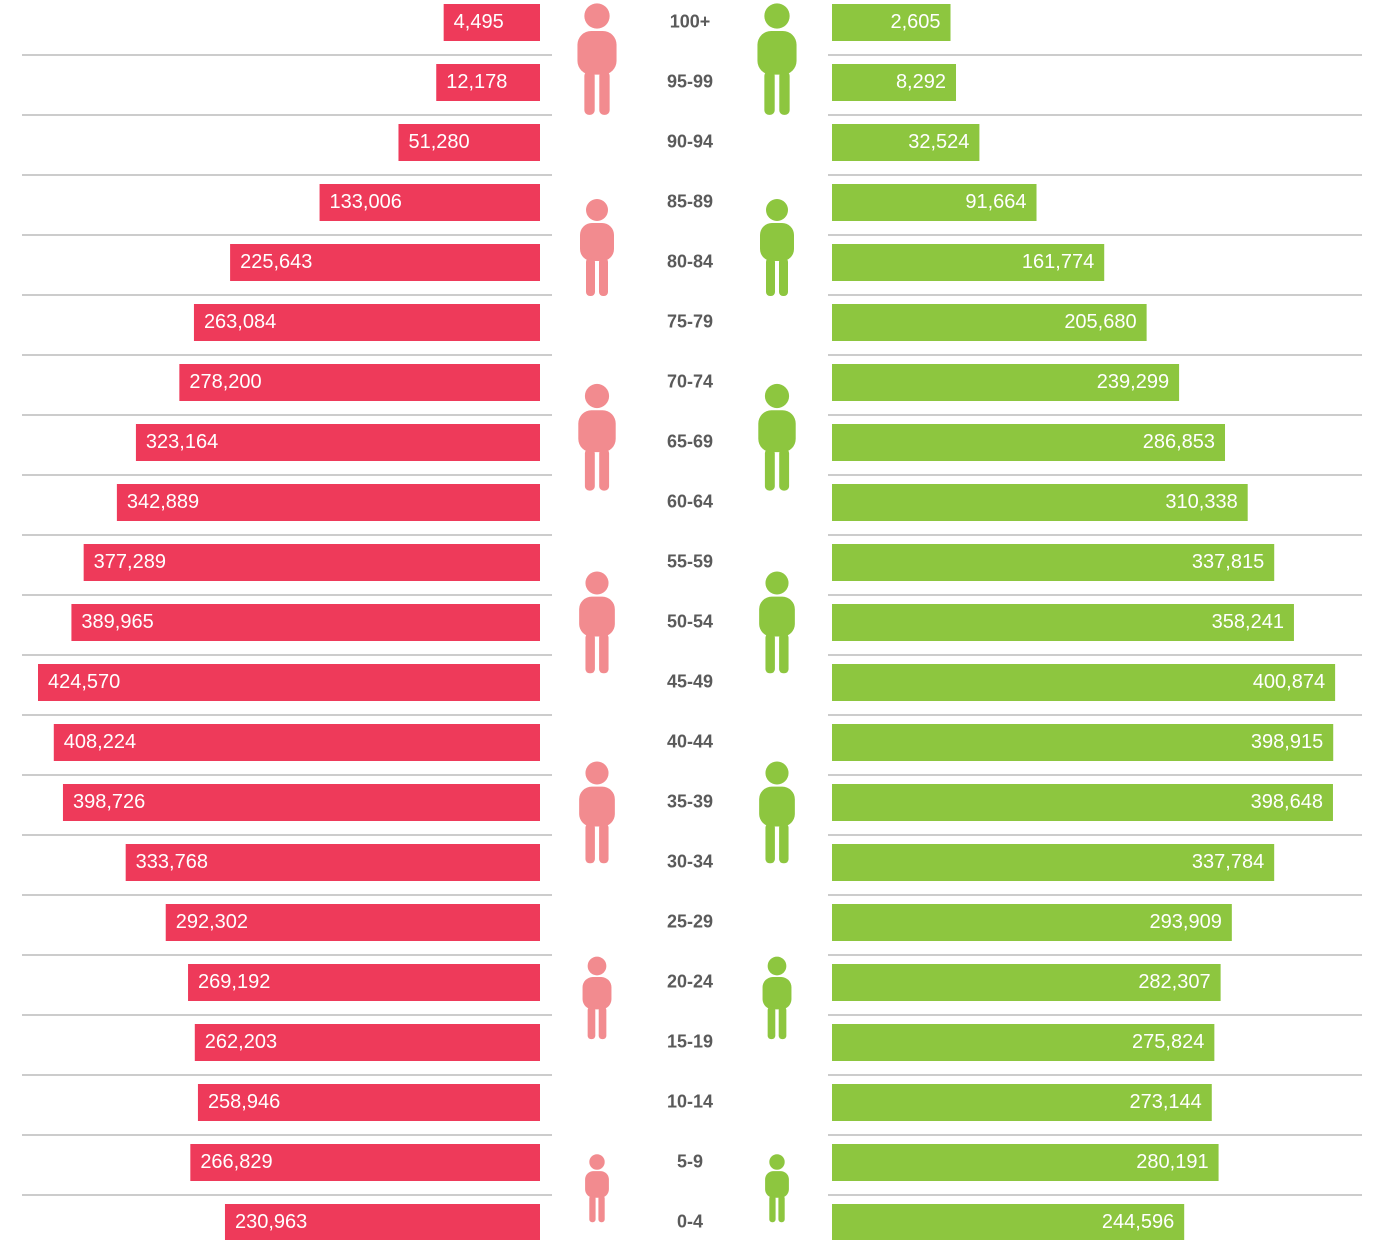 This screenshot has width=1376, height=1240. I want to click on value-label: 292,302, so click(212, 922).